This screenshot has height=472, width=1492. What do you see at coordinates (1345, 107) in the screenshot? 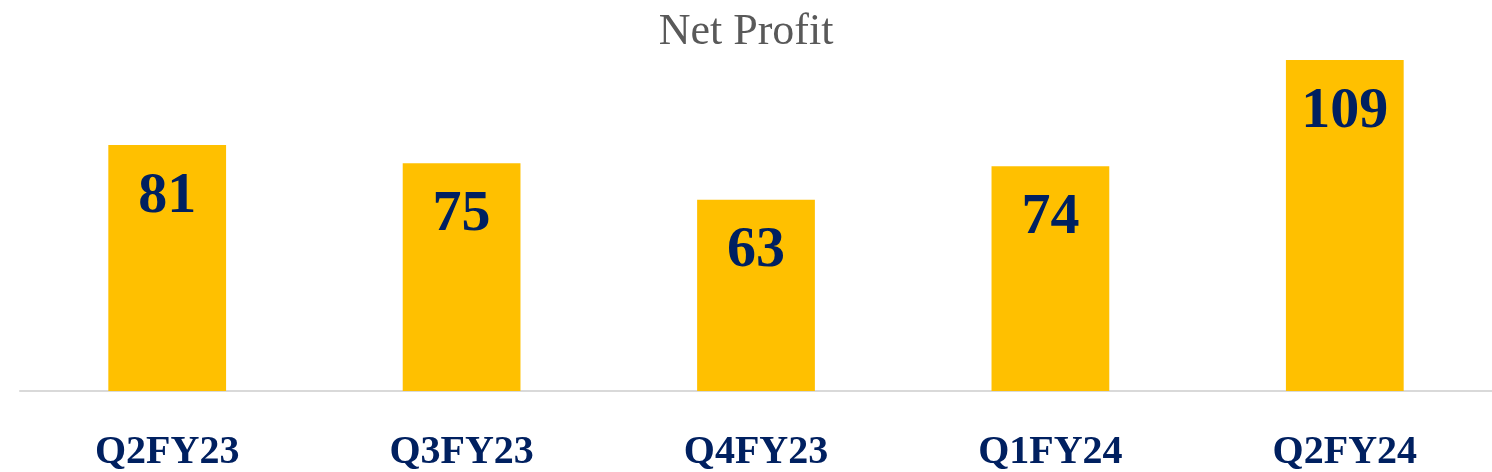
I see `data-label: 109` at bounding box center [1345, 107].